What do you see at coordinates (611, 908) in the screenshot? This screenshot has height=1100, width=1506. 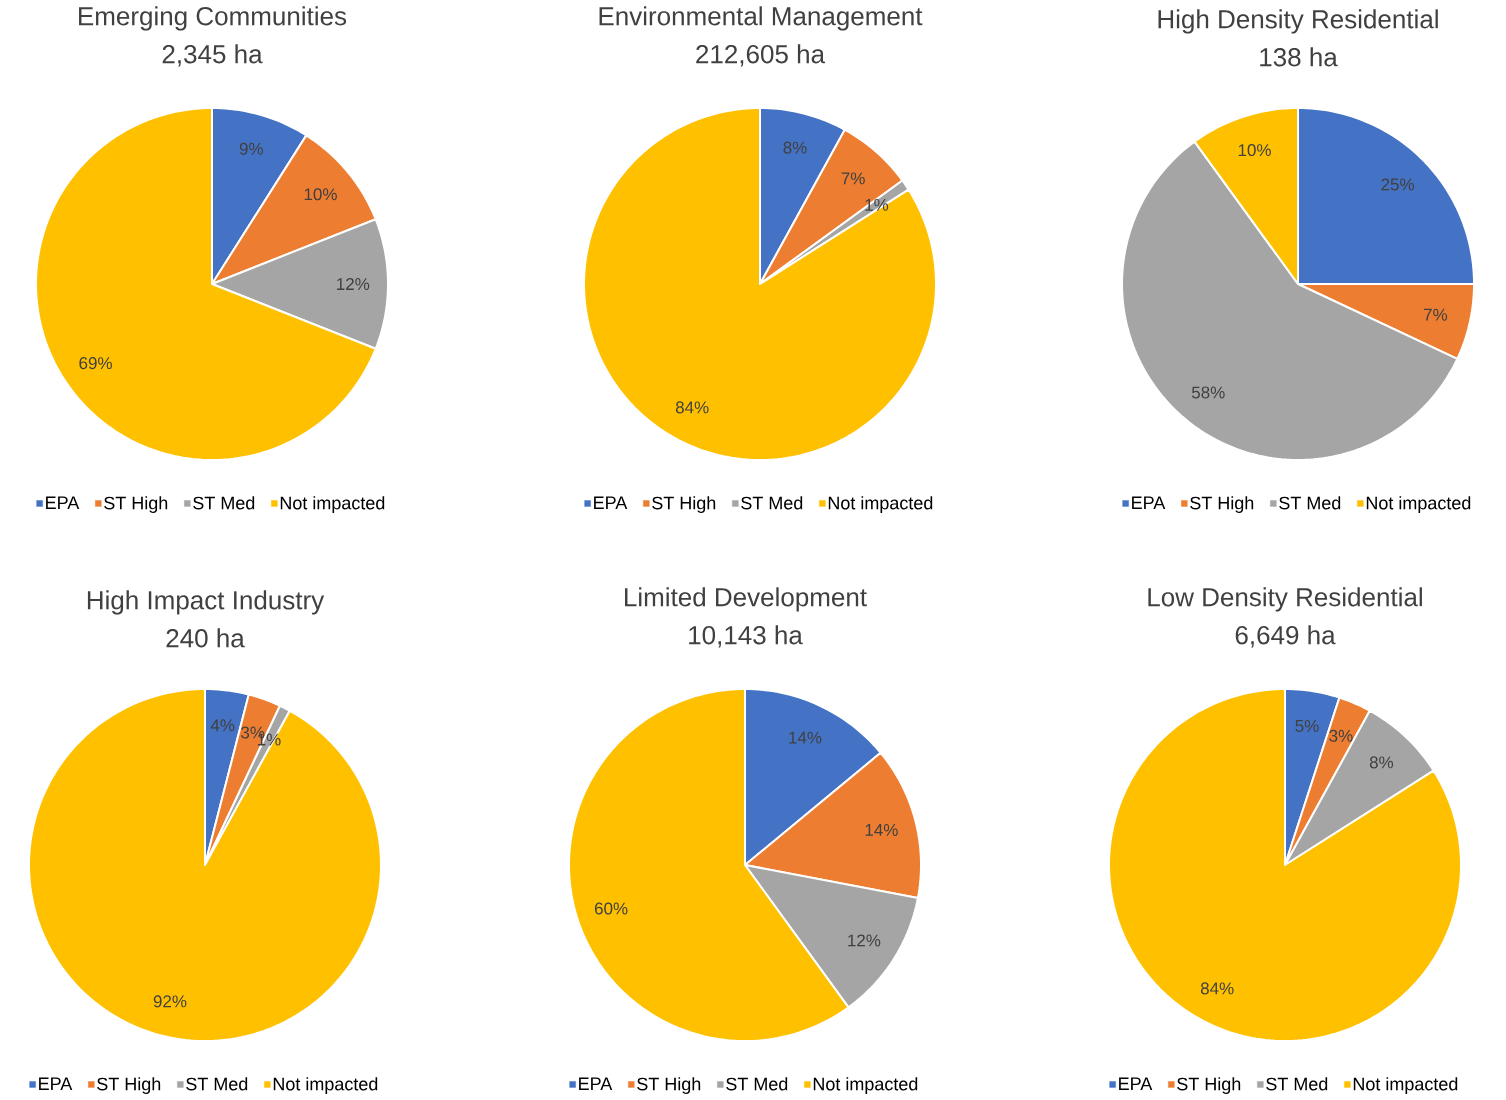 I see `data-label: 60%` at bounding box center [611, 908].